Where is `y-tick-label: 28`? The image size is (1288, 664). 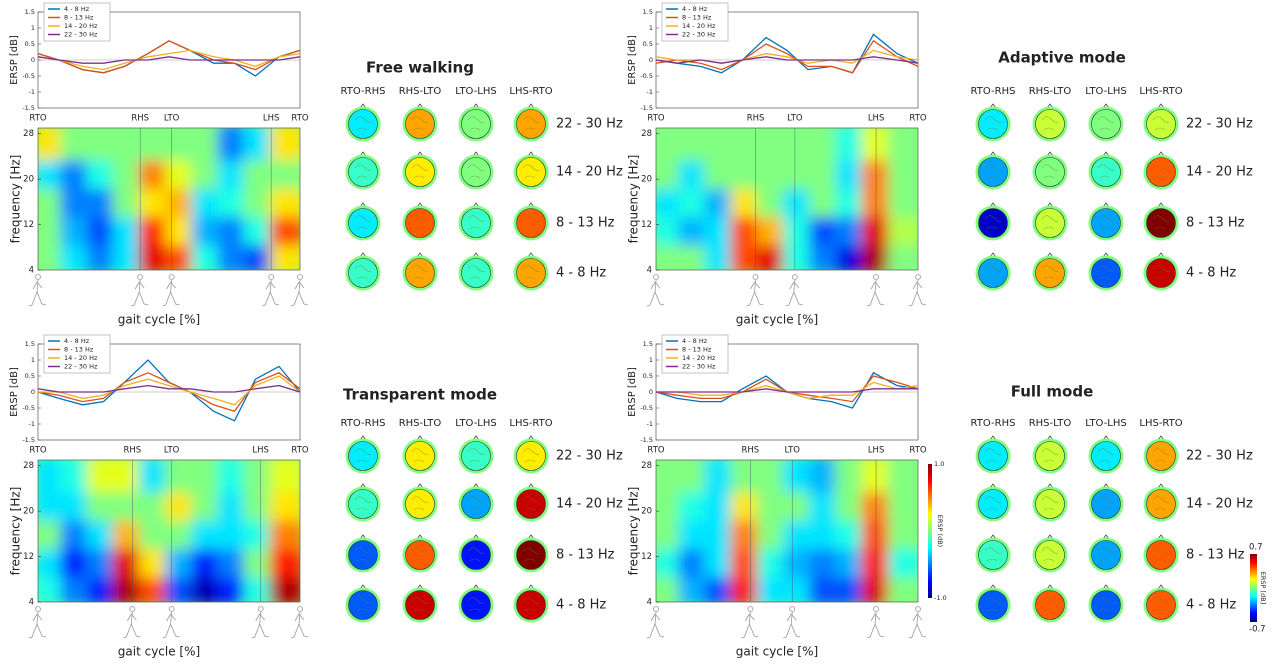 y-tick-label: 28 is located at coordinates (28, 134).